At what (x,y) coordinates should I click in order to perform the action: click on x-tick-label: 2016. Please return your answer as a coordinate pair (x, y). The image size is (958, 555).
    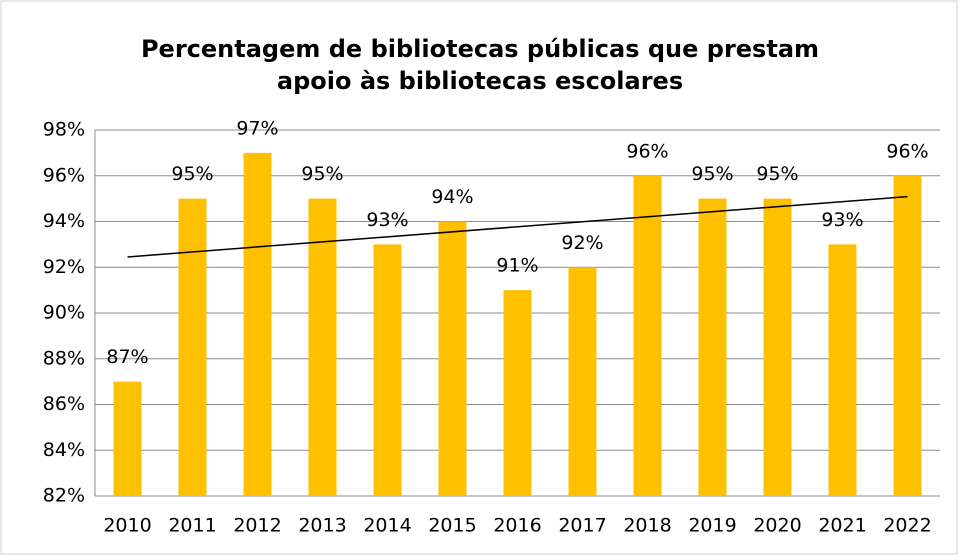
    Looking at the image, I should click on (517, 526).